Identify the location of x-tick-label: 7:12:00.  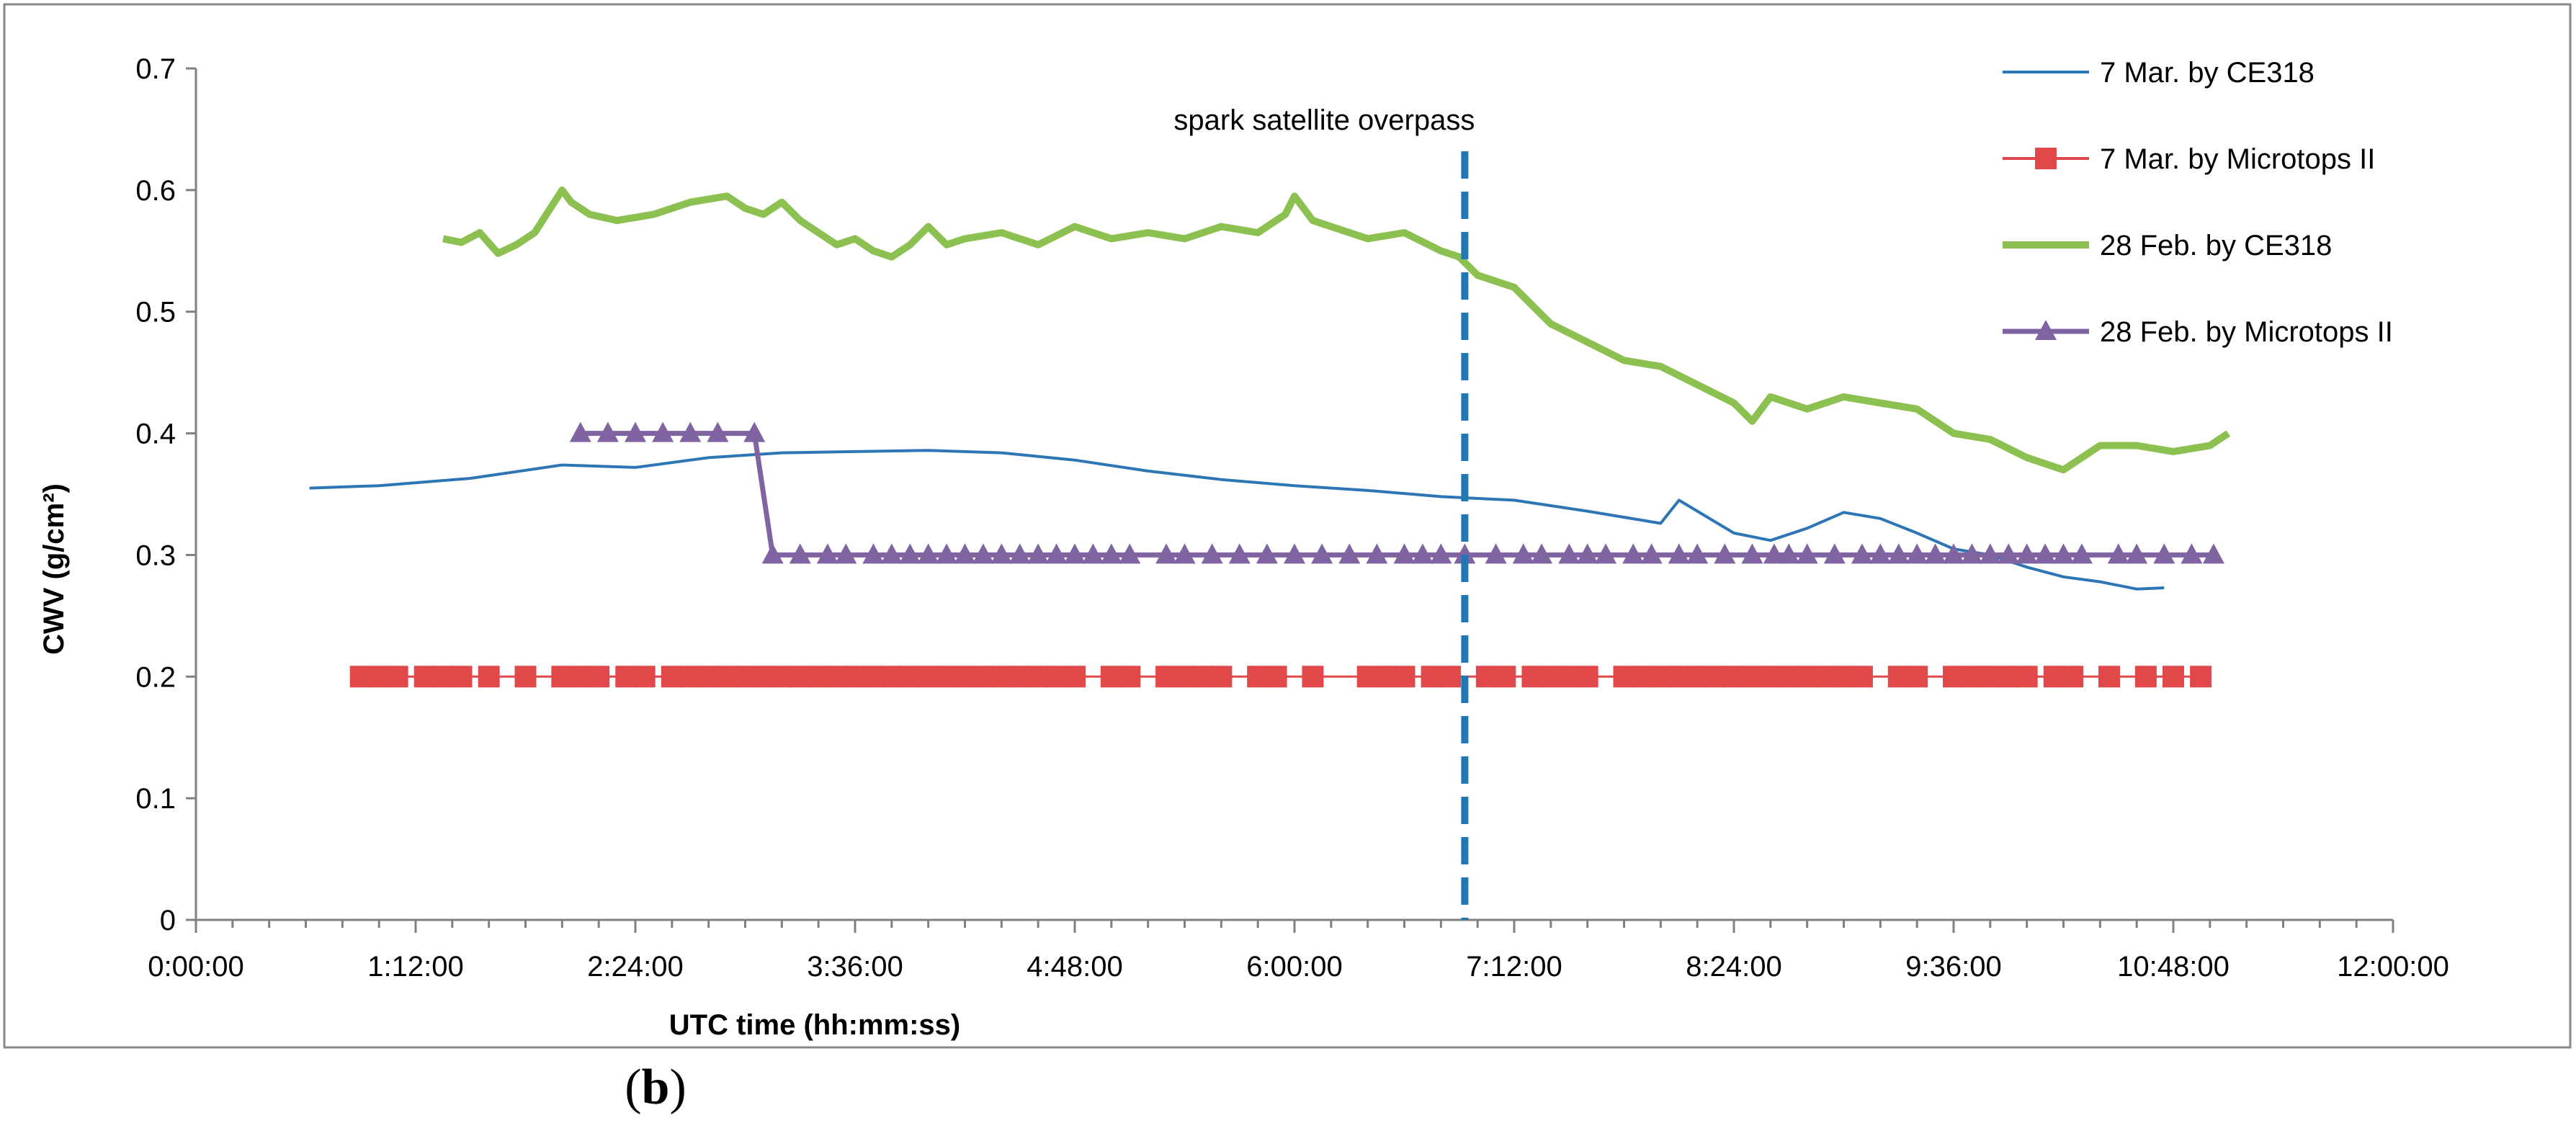
(1514, 967).